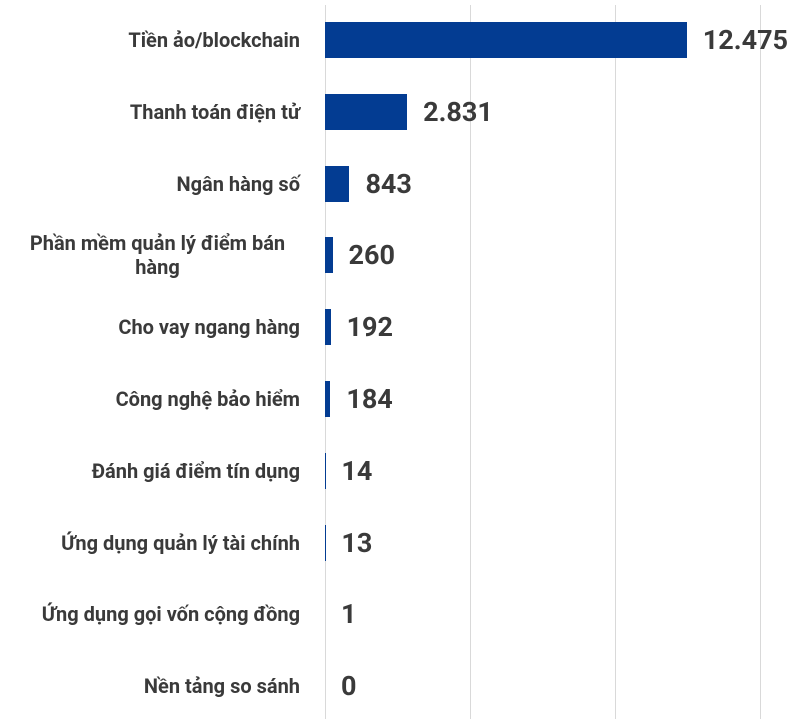 This screenshot has width=806, height=722. What do you see at coordinates (356, 471) in the screenshot?
I see `value-label: 14` at bounding box center [356, 471].